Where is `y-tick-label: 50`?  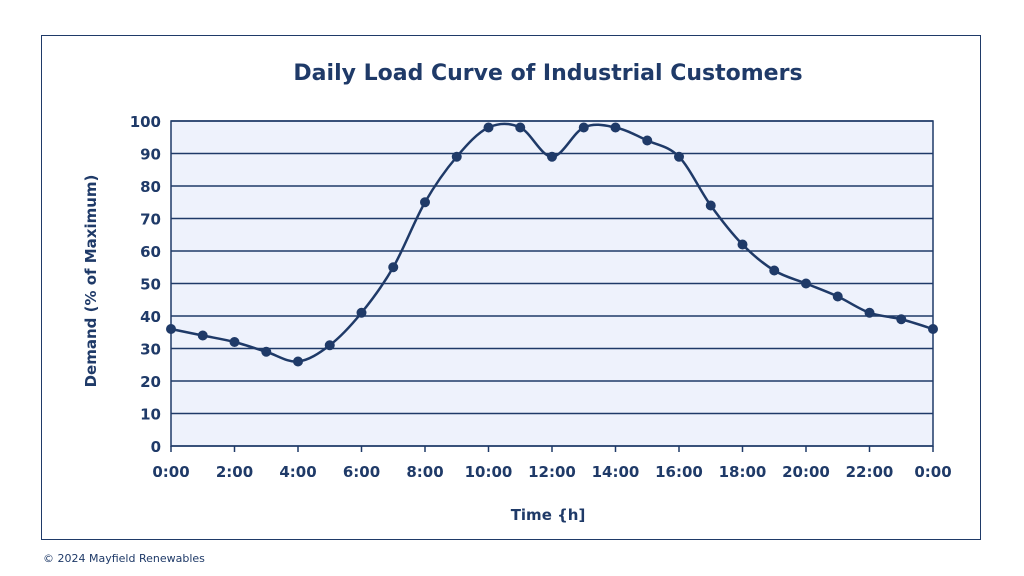 y-tick-label: 50 is located at coordinates (150, 285).